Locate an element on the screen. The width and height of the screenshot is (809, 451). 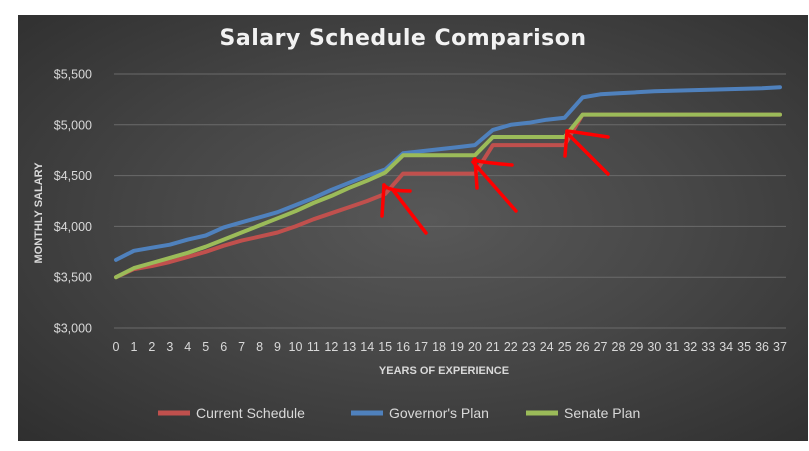
legend-label: Current Schedule is located at coordinates (250, 413).